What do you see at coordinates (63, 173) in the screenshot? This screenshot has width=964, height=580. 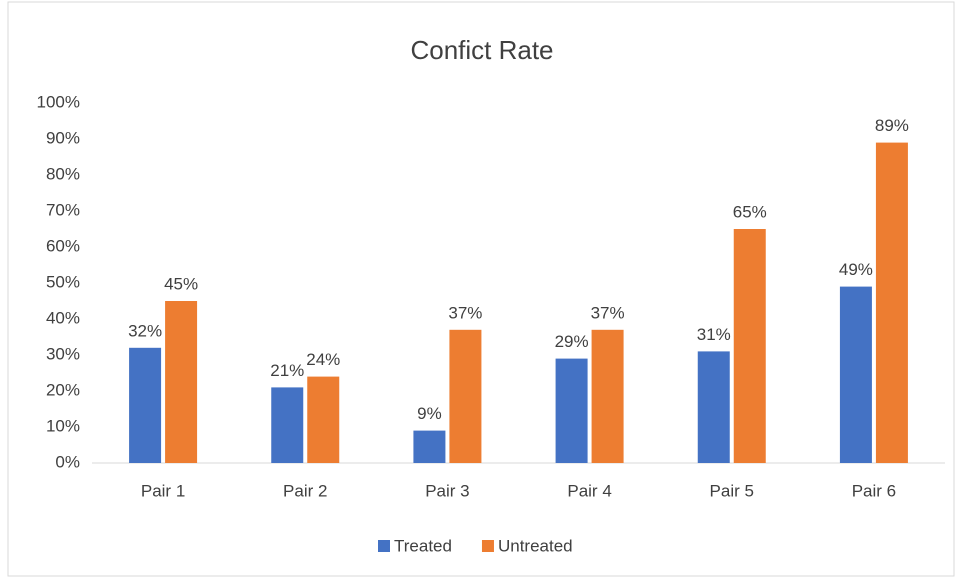 I see `y-tick-label: 80%` at bounding box center [63, 173].